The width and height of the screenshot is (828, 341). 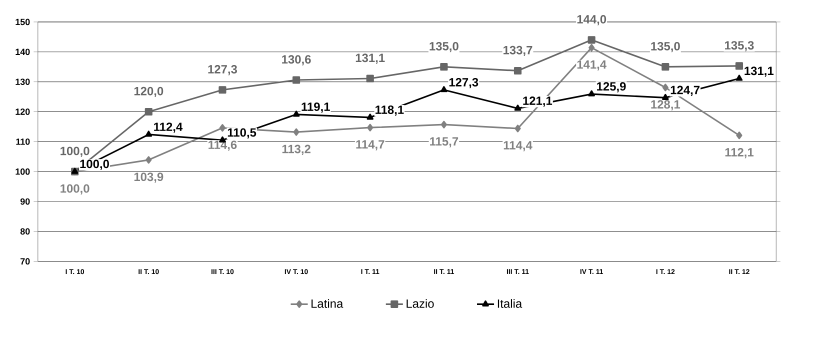 I want to click on legend-label: Lazio, so click(x=420, y=303).